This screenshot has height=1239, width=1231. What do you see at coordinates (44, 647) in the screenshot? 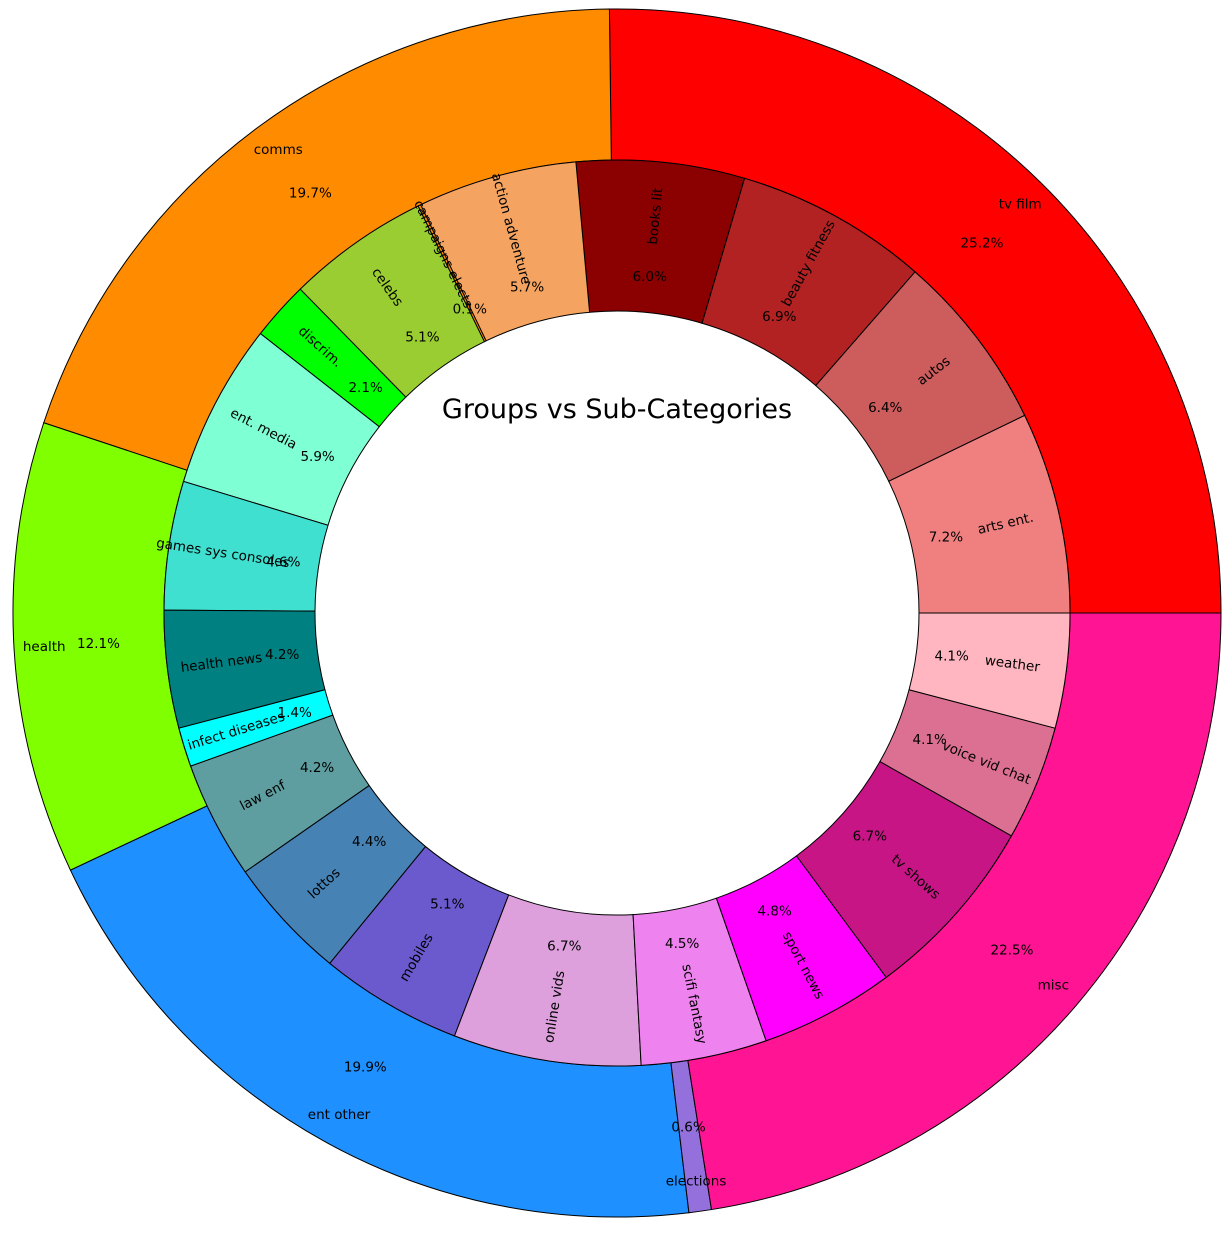
I see `outer-label-health: health` at bounding box center [44, 647].